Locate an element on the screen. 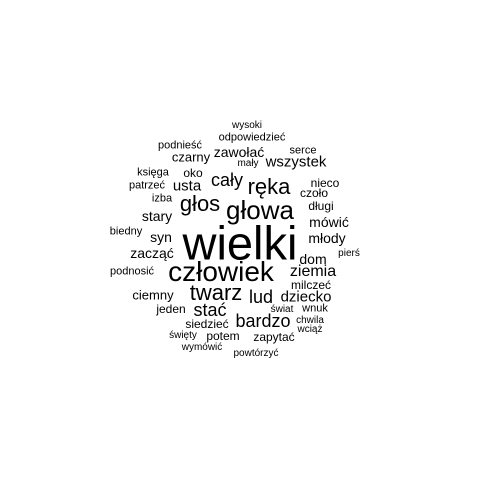 This screenshot has height=480, width=480. cloud-word-reka: ręka is located at coordinates (269, 186).